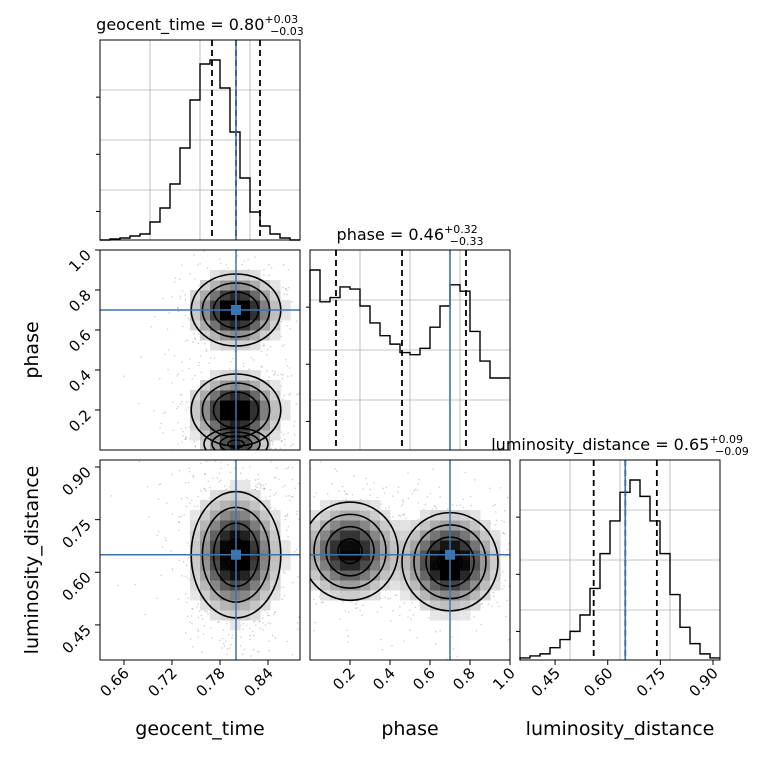 This screenshot has height=760, width=760. What do you see at coordinates (258, 682) in the screenshot?
I see `x-tick-label: 0.84` at bounding box center [258, 682].